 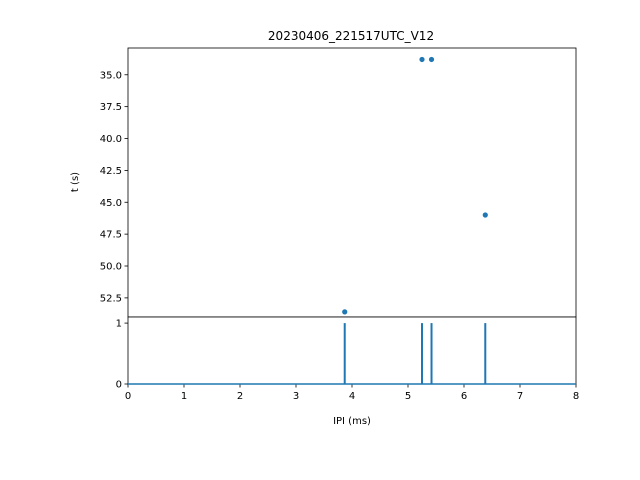 What do you see at coordinates (111, 171) in the screenshot?
I see `scatter-y-tick-label: 42.5` at bounding box center [111, 171].